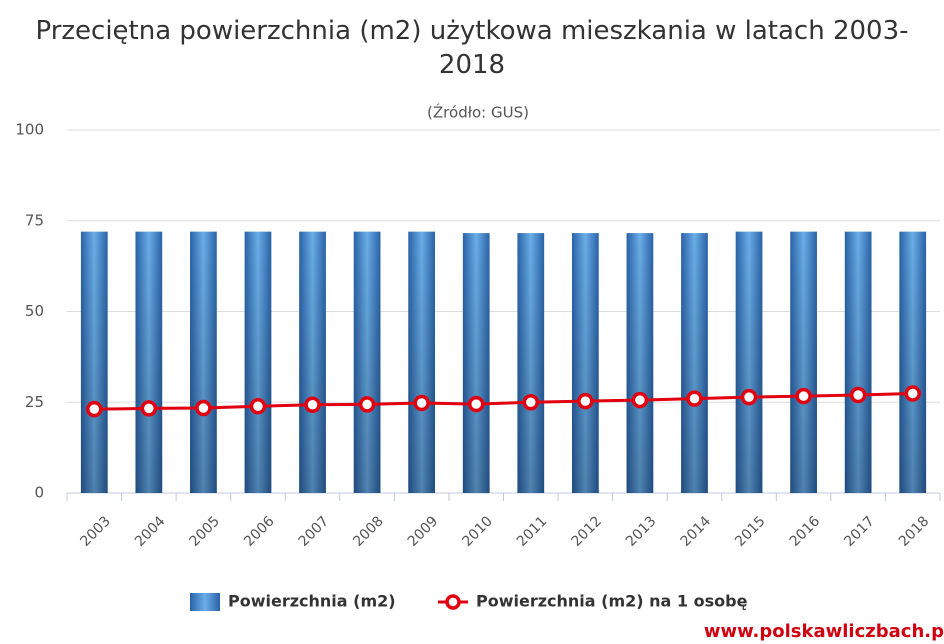 This screenshot has width=944, height=644. What do you see at coordinates (423, 531) in the screenshot?
I see `x-tick-label: 2009` at bounding box center [423, 531].